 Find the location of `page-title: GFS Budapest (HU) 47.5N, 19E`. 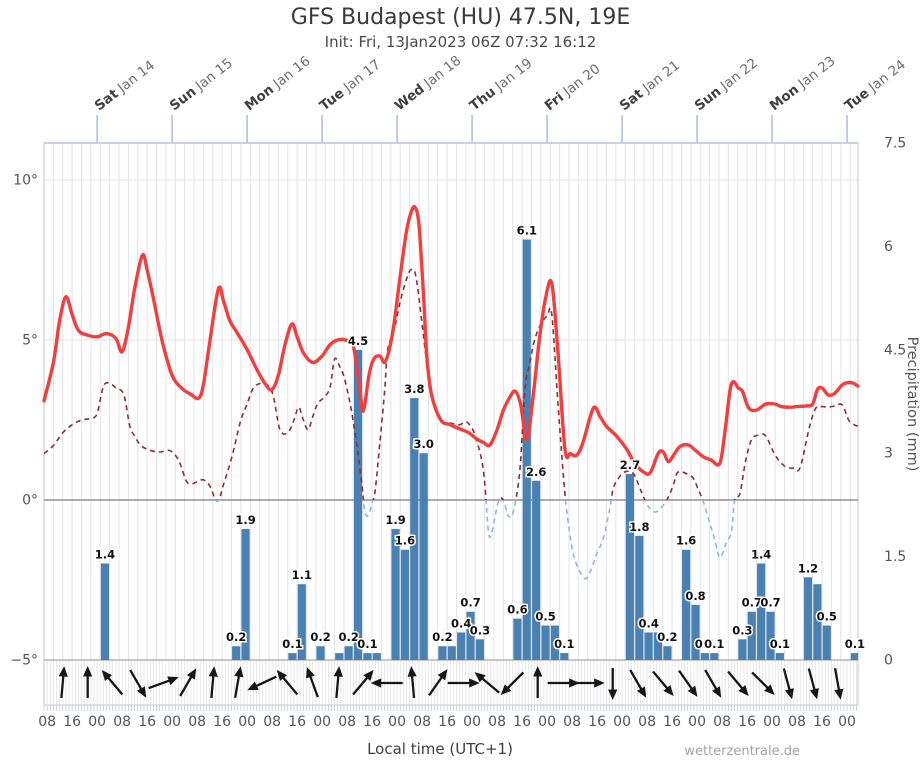

page-title: GFS Budapest (HU) 47.5N, 19E is located at coordinates (460, 17).